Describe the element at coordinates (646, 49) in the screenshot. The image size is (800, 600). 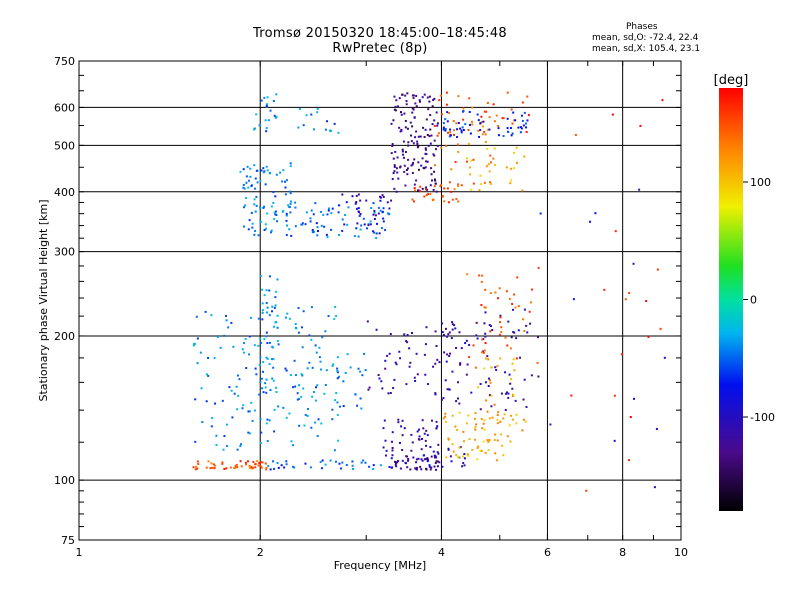
I see `phases-x-stats: mean, sd,X: 105.4, 23.1` at that location.